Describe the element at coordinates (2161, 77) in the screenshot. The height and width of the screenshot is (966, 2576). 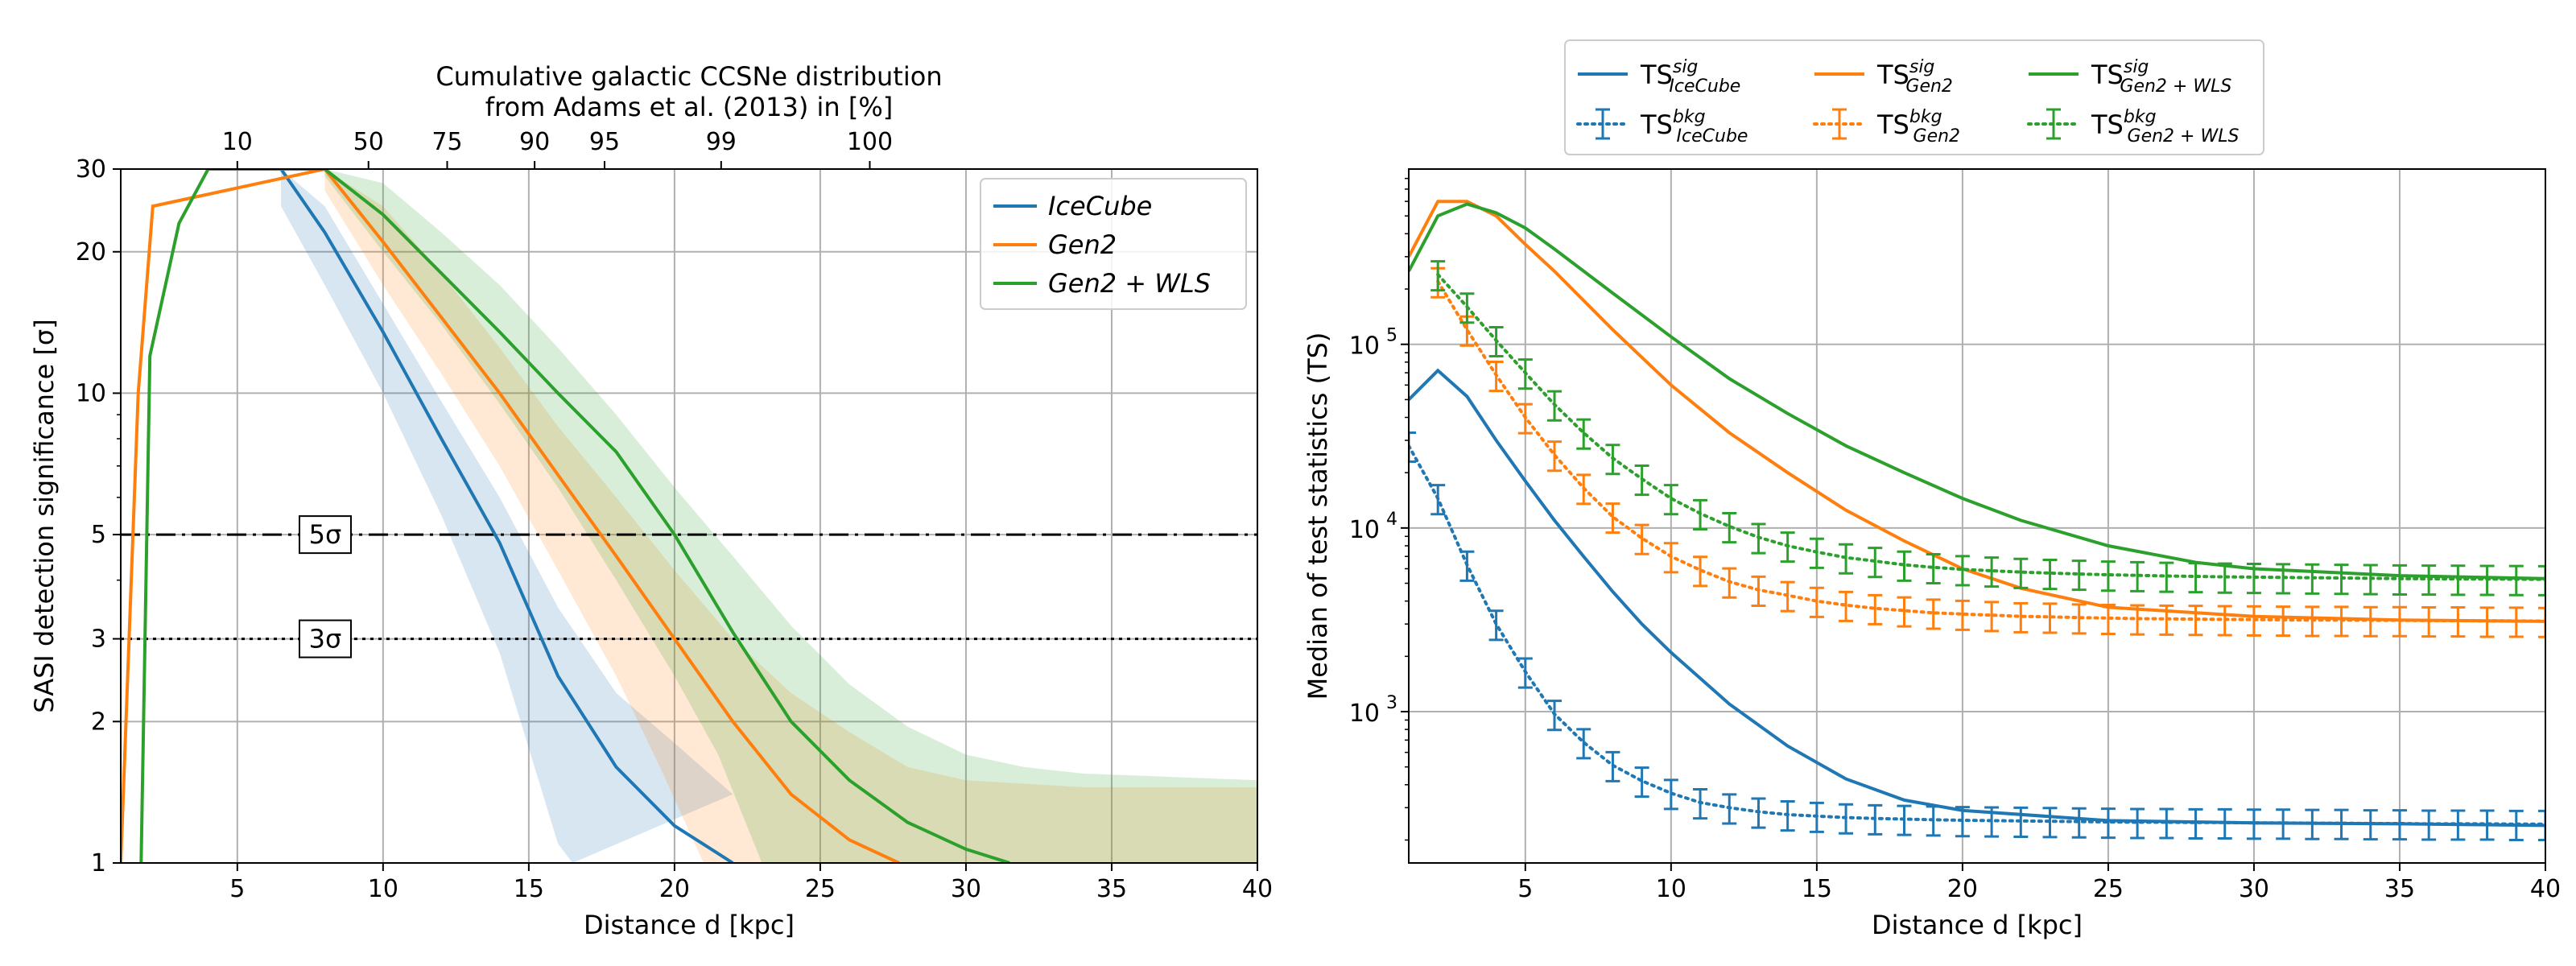
I see `legend-label: TSsig Gen2 + WLS` at that location.